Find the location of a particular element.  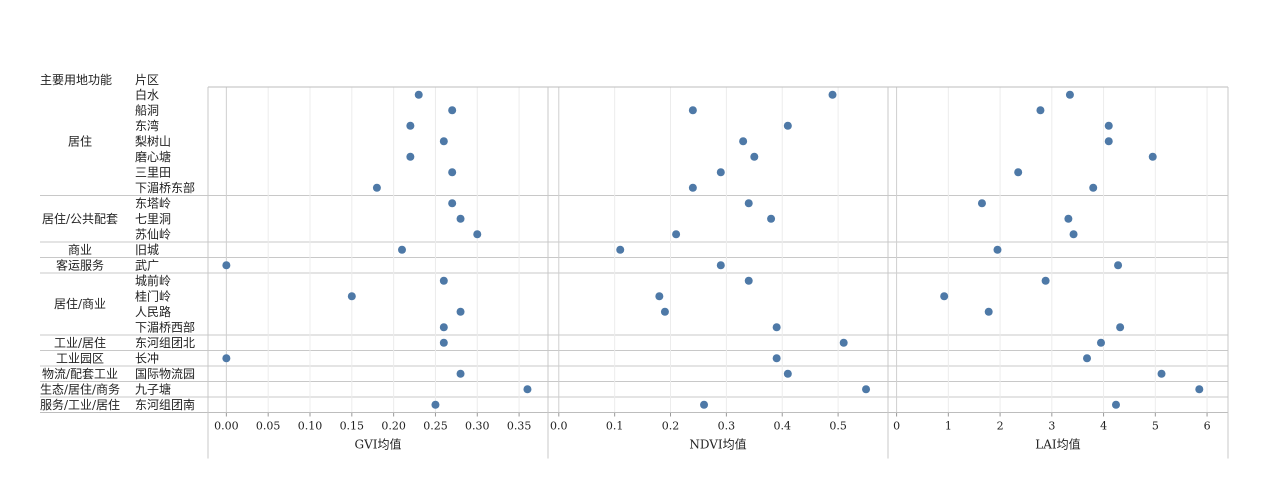

tick-label: 0.25 is located at coordinates (435, 426).